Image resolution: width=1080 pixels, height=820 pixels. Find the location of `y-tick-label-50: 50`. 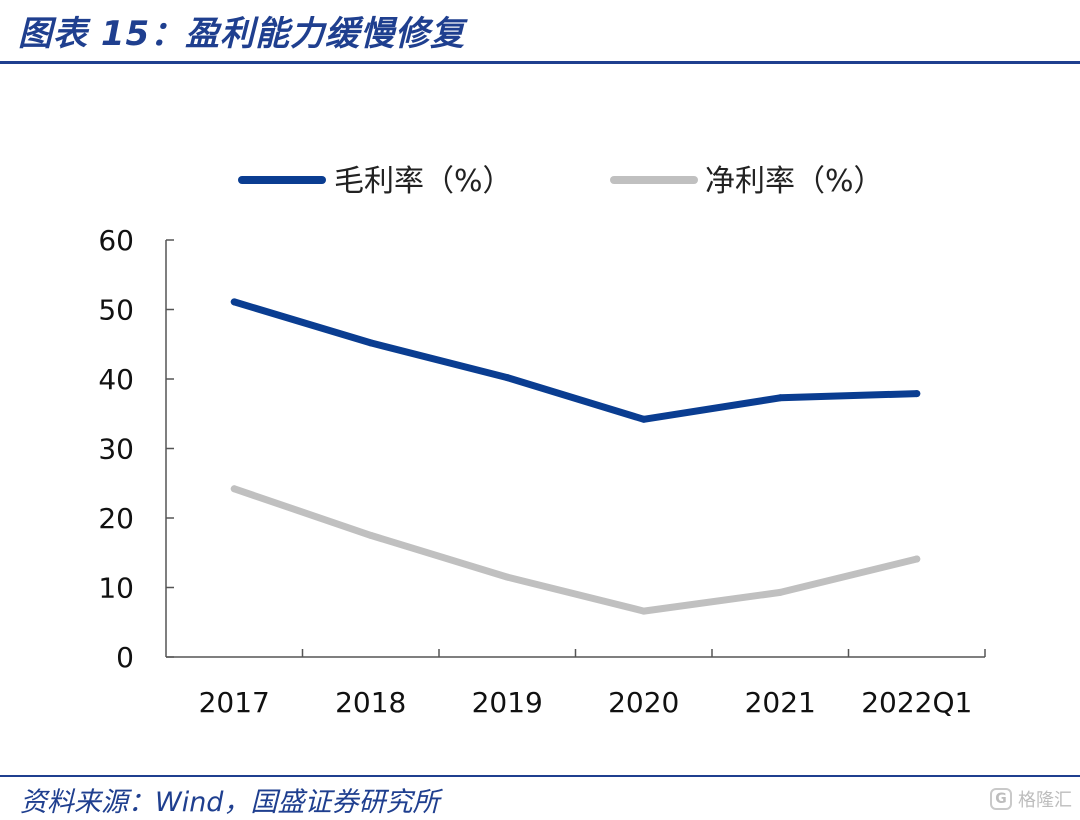

y-tick-label-50: 50 is located at coordinates (116, 310).